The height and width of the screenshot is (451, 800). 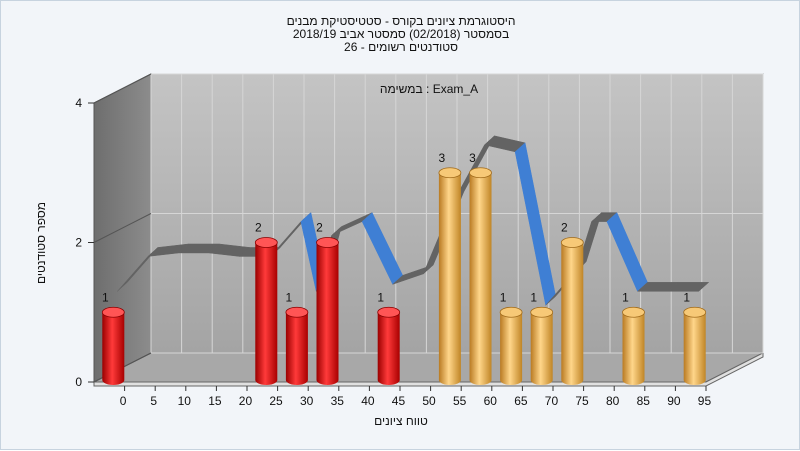 What do you see at coordinates (246, 401) in the screenshot?
I see `x-tick-label: 20` at bounding box center [246, 401].